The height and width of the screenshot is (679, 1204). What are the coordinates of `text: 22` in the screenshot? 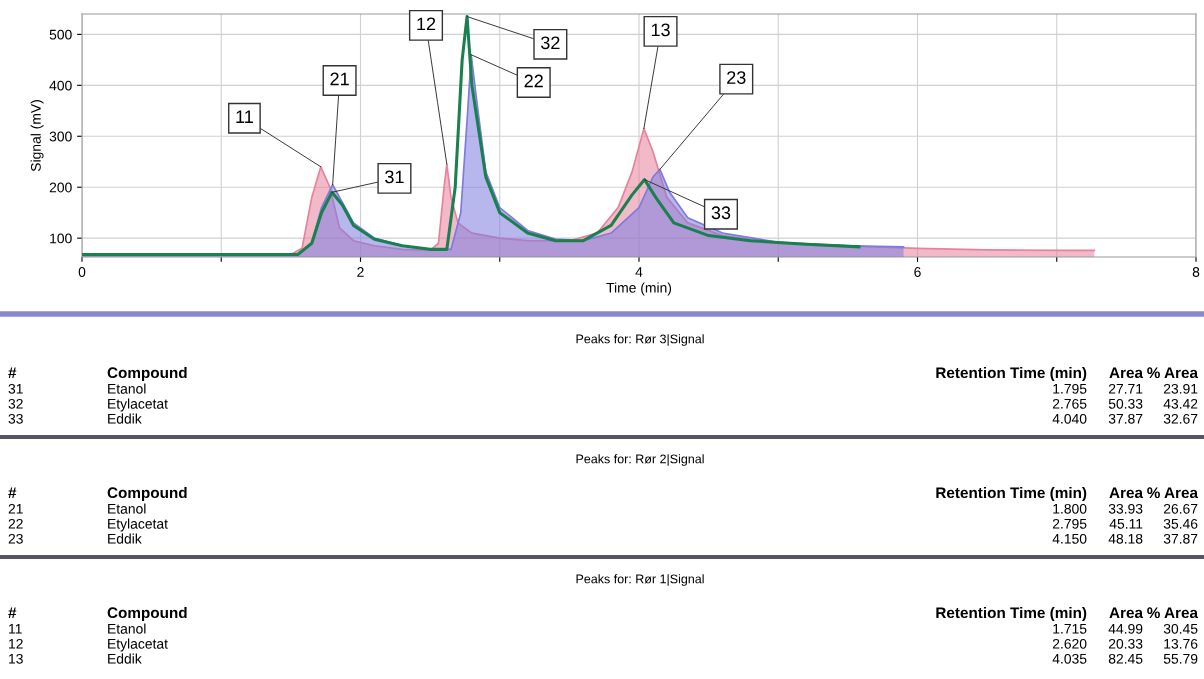 It's located at (15, 523).